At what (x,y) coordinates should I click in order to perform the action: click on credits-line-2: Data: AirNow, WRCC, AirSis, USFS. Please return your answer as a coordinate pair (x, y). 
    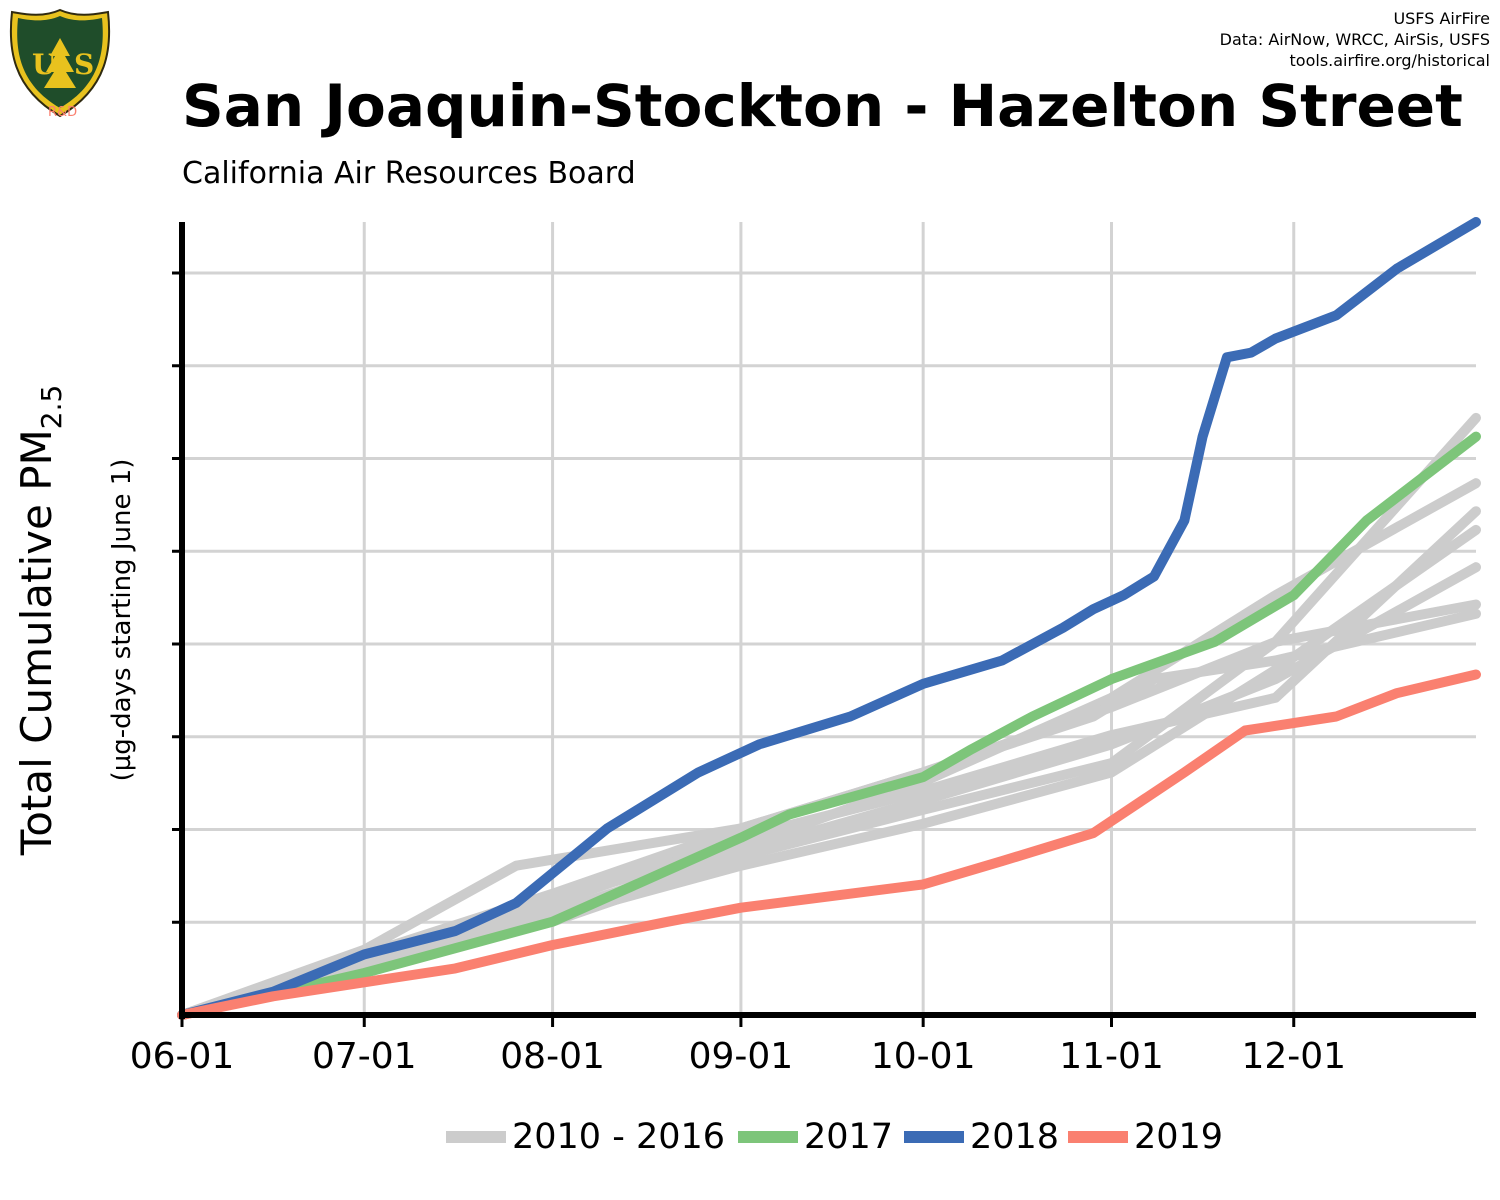
    Looking at the image, I should click on (1354, 39).